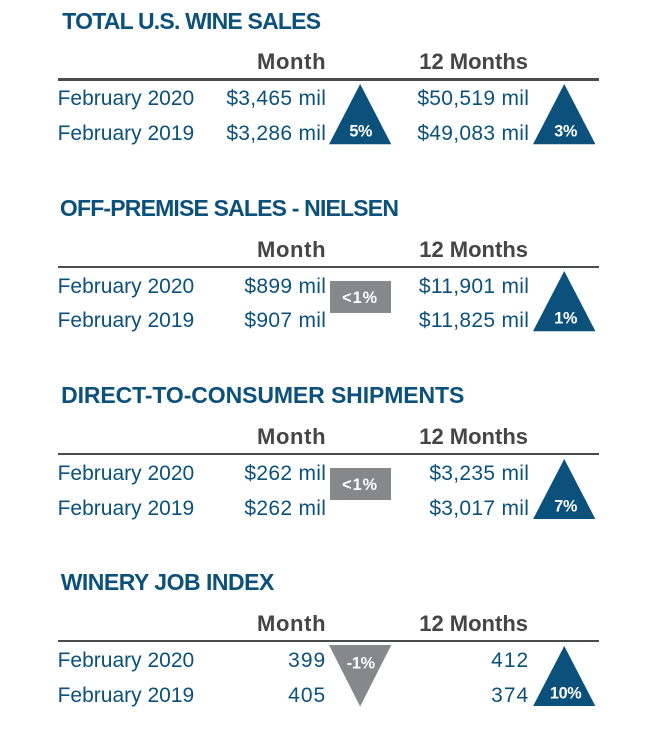 This screenshot has width=650, height=745. I want to click on svg-text: 1%, so click(565, 319).